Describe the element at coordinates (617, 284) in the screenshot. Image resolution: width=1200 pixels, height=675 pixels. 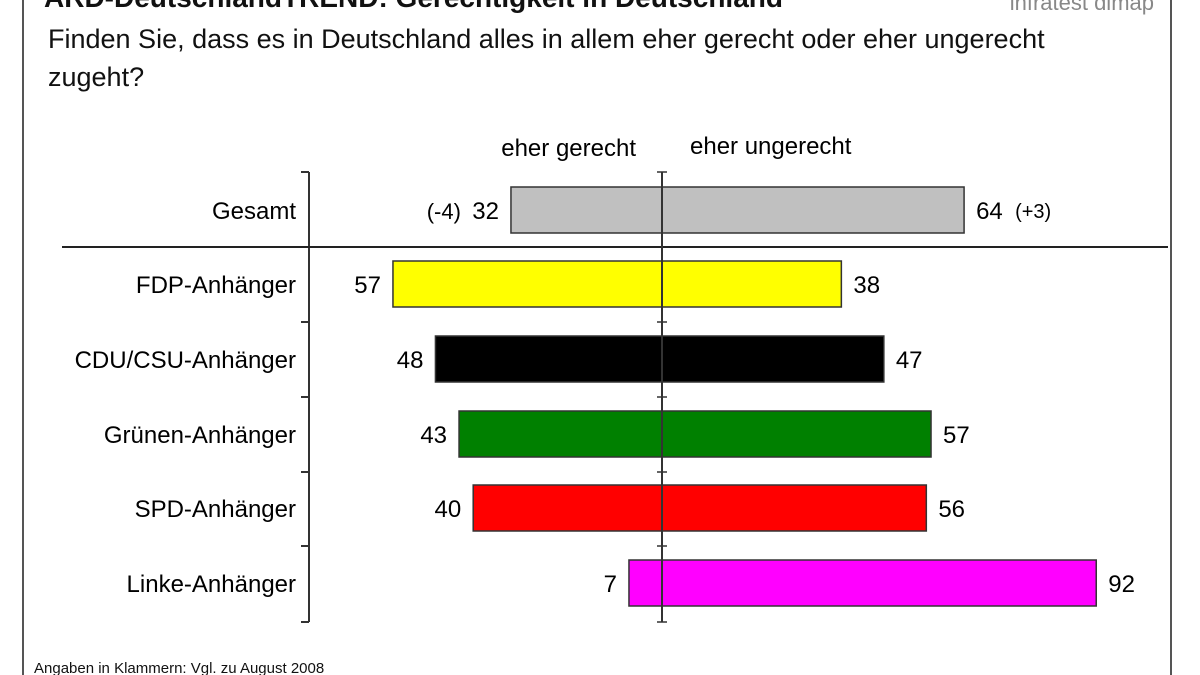
I see `bar-fdp-anhänger` at that location.